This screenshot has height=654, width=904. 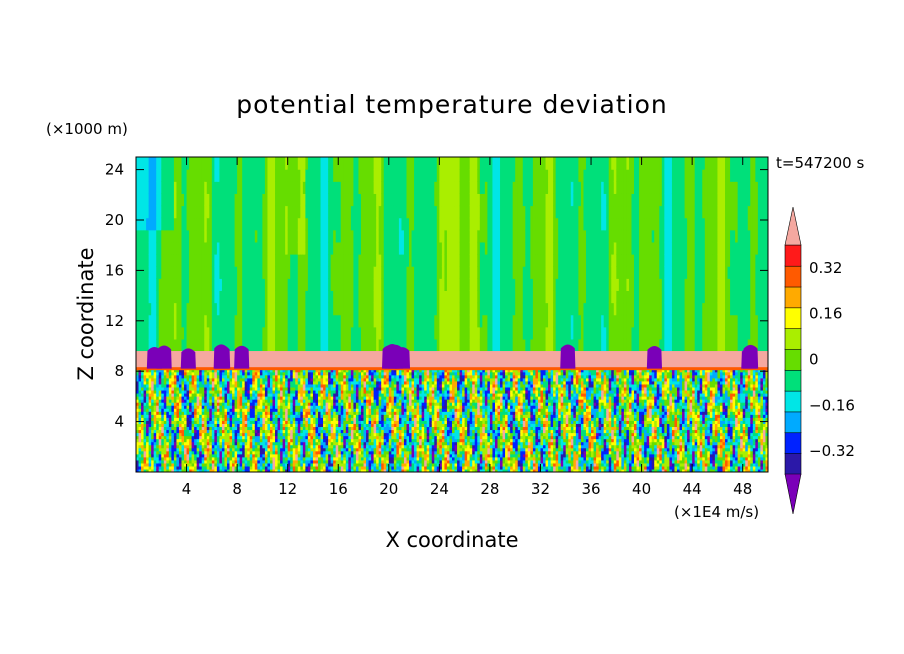 I want to click on colorbar-tick-label: 0, so click(x=814, y=360).